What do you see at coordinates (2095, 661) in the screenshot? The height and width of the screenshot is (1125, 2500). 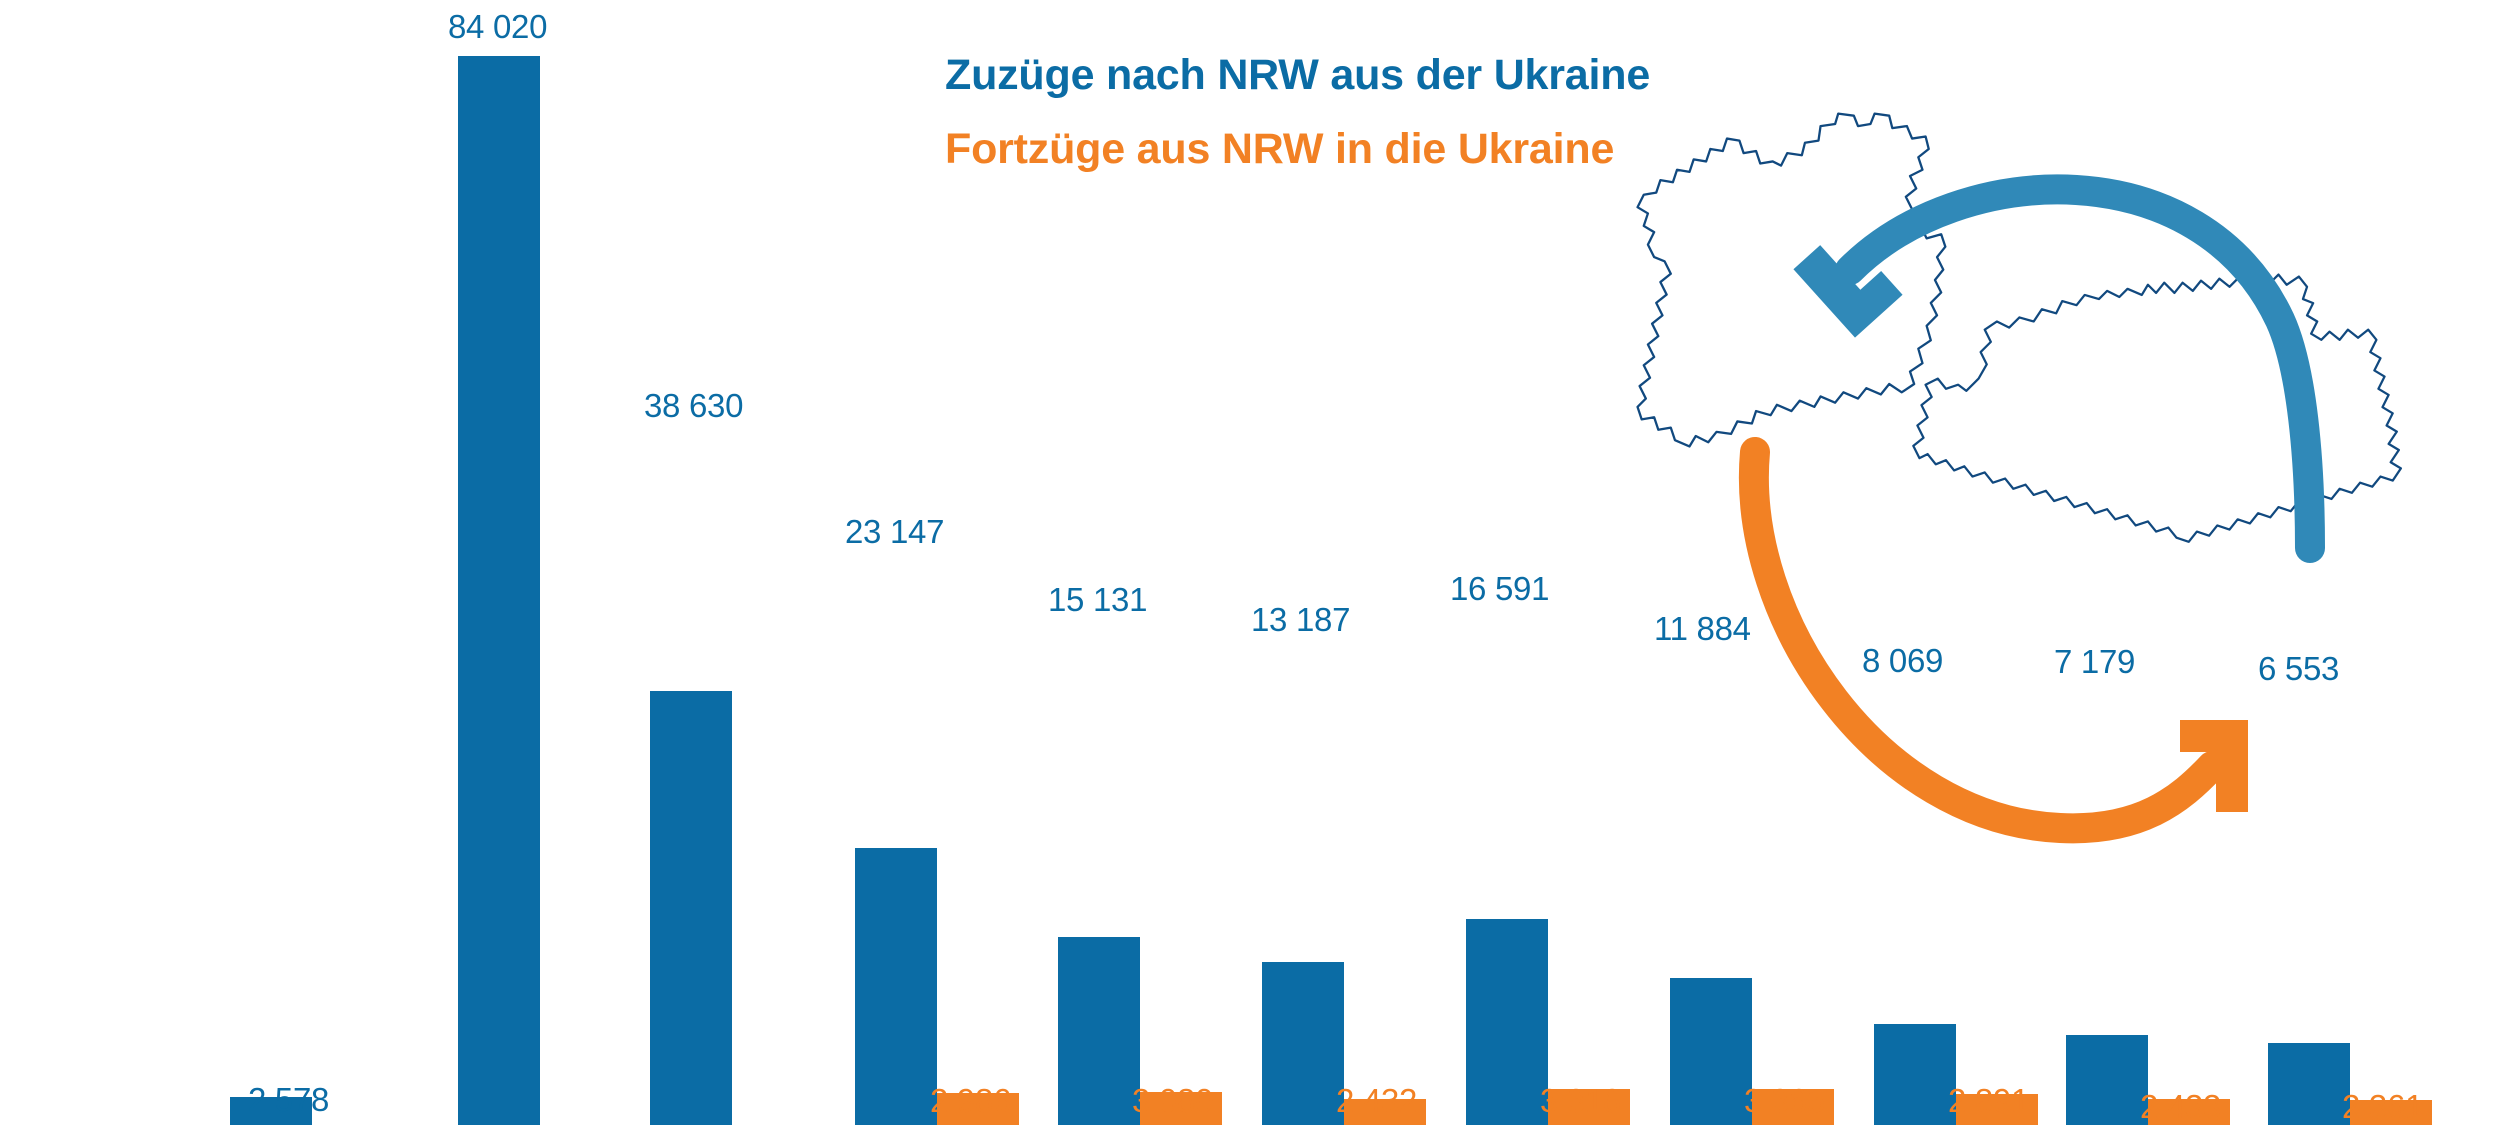 I see `bar-value-label: 7 179` at bounding box center [2095, 661].